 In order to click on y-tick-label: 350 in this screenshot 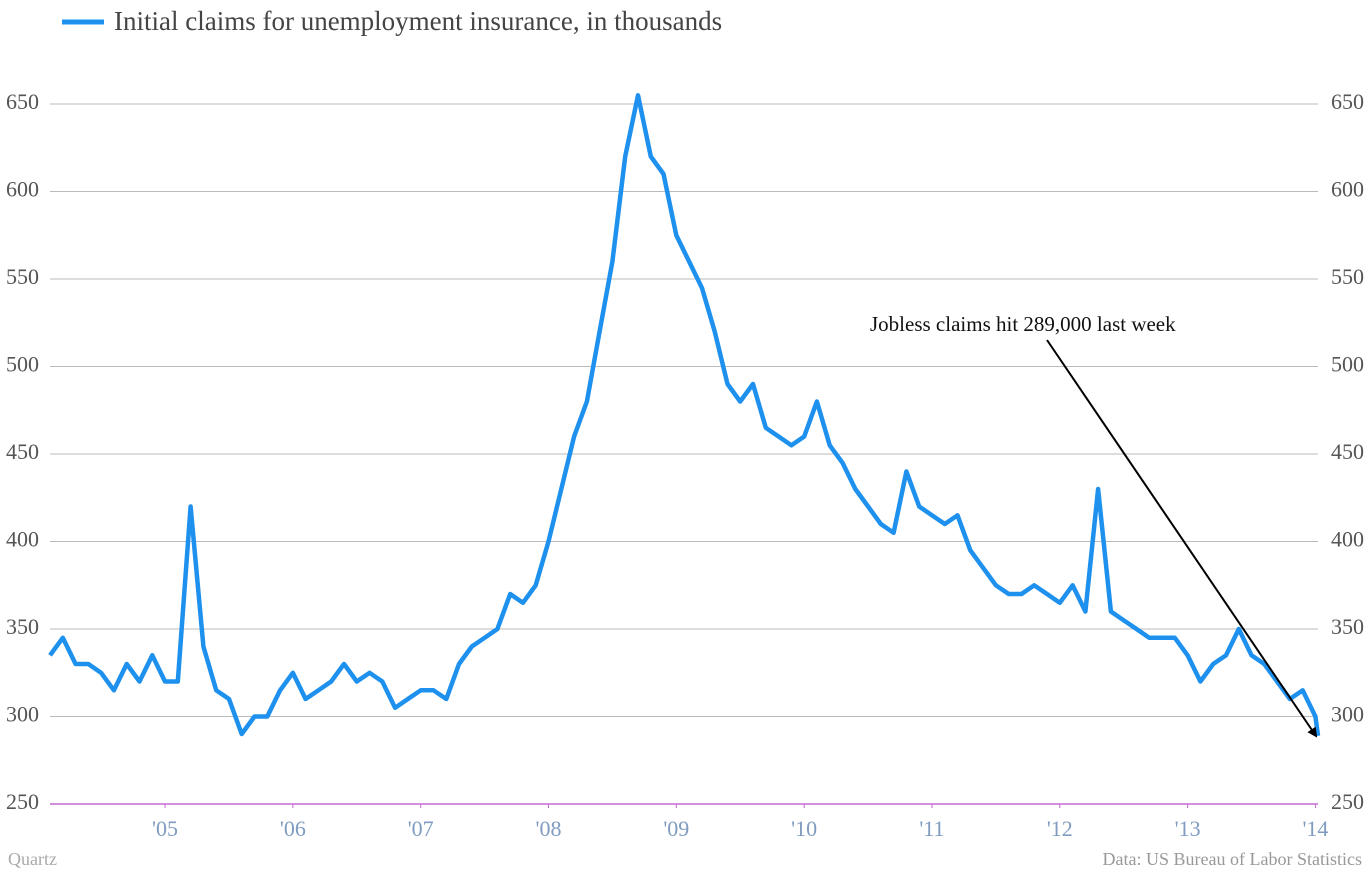, I will do `click(22, 626)`.